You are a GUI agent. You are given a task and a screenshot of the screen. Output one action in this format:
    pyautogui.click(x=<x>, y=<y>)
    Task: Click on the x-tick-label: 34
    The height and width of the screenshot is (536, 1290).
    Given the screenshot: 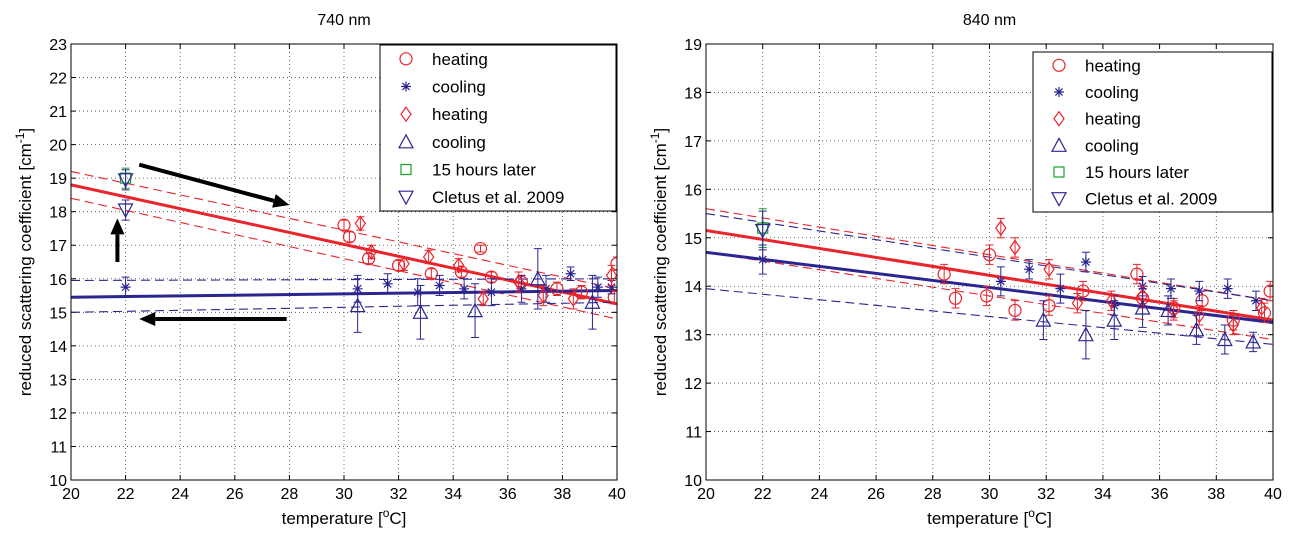 What is the action you would take?
    pyautogui.click(x=453, y=494)
    